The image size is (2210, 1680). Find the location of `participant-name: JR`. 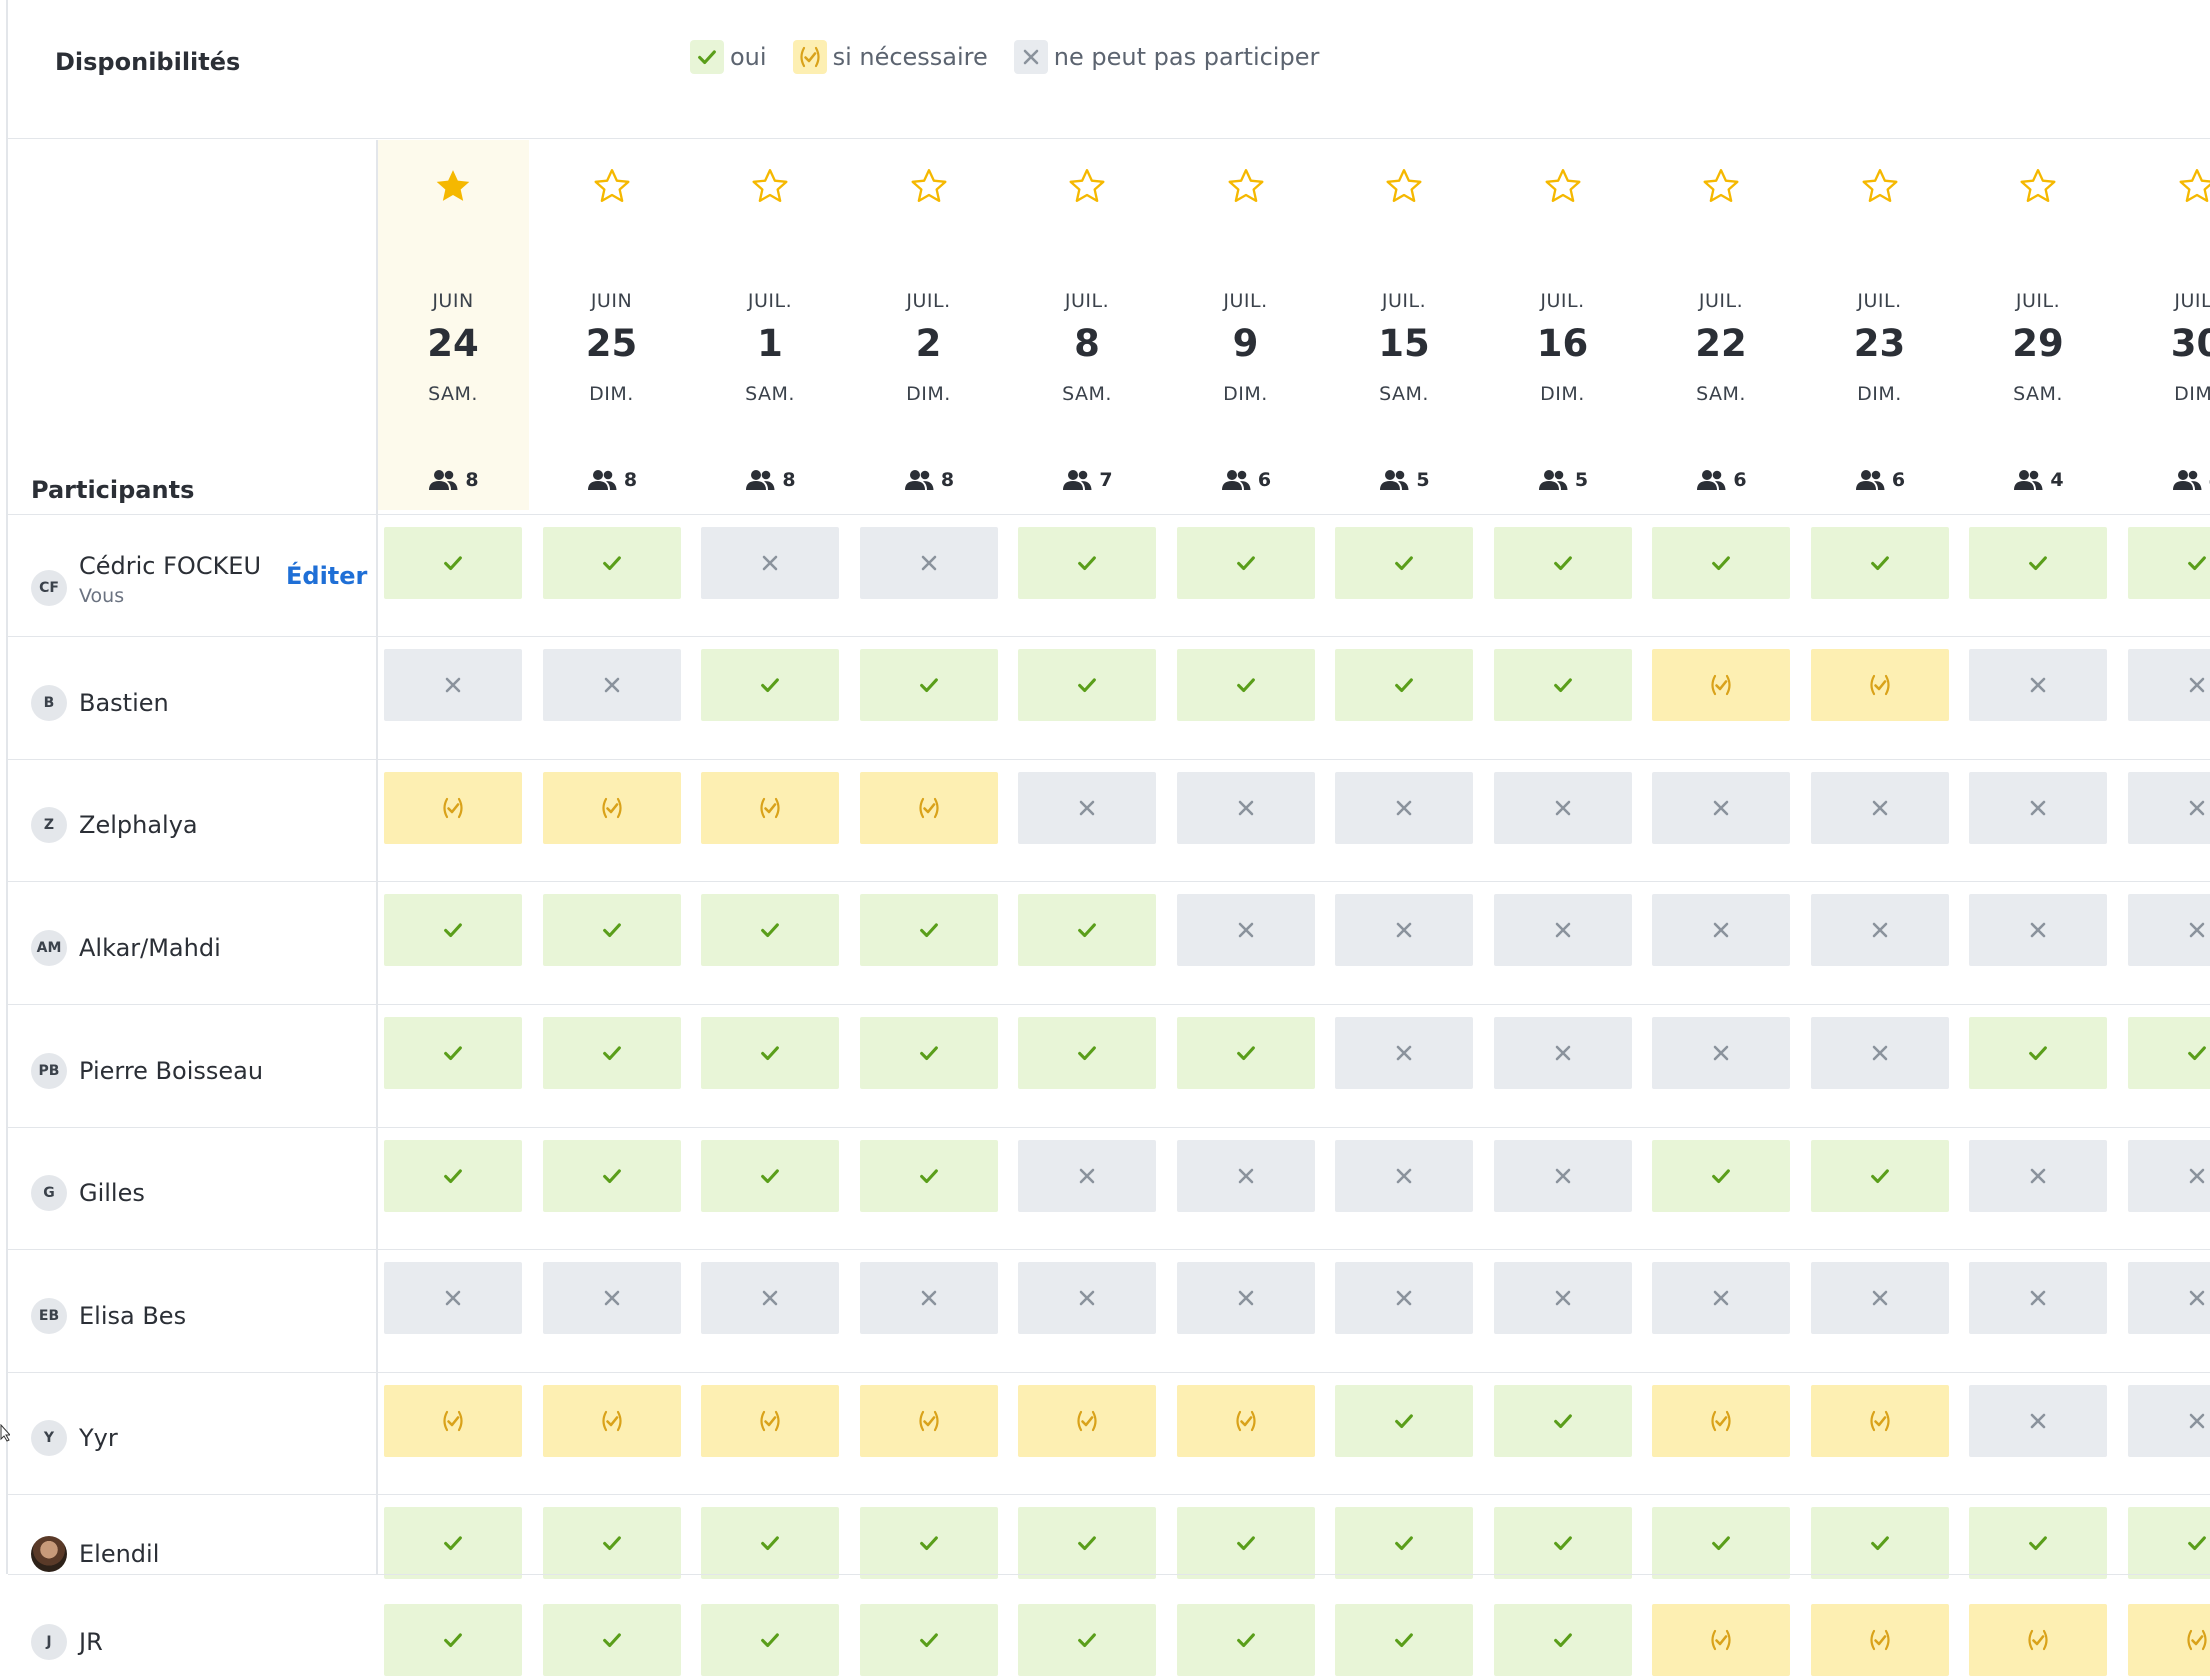

participant-name: JR is located at coordinates (91, 1642).